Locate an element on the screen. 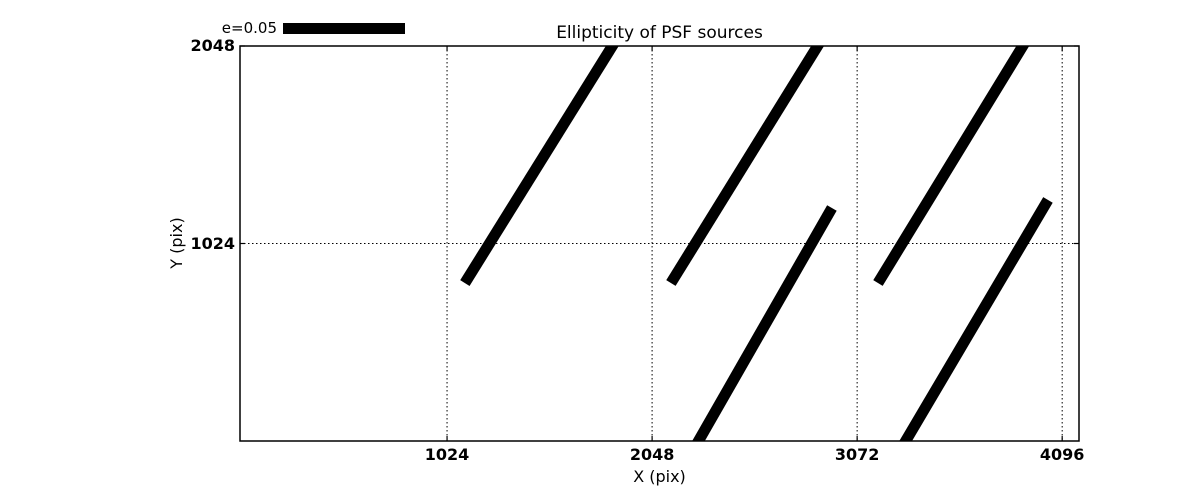 This screenshot has width=1200, height=490. x-tick-label: 2048 is located at coordinates (652, 454).